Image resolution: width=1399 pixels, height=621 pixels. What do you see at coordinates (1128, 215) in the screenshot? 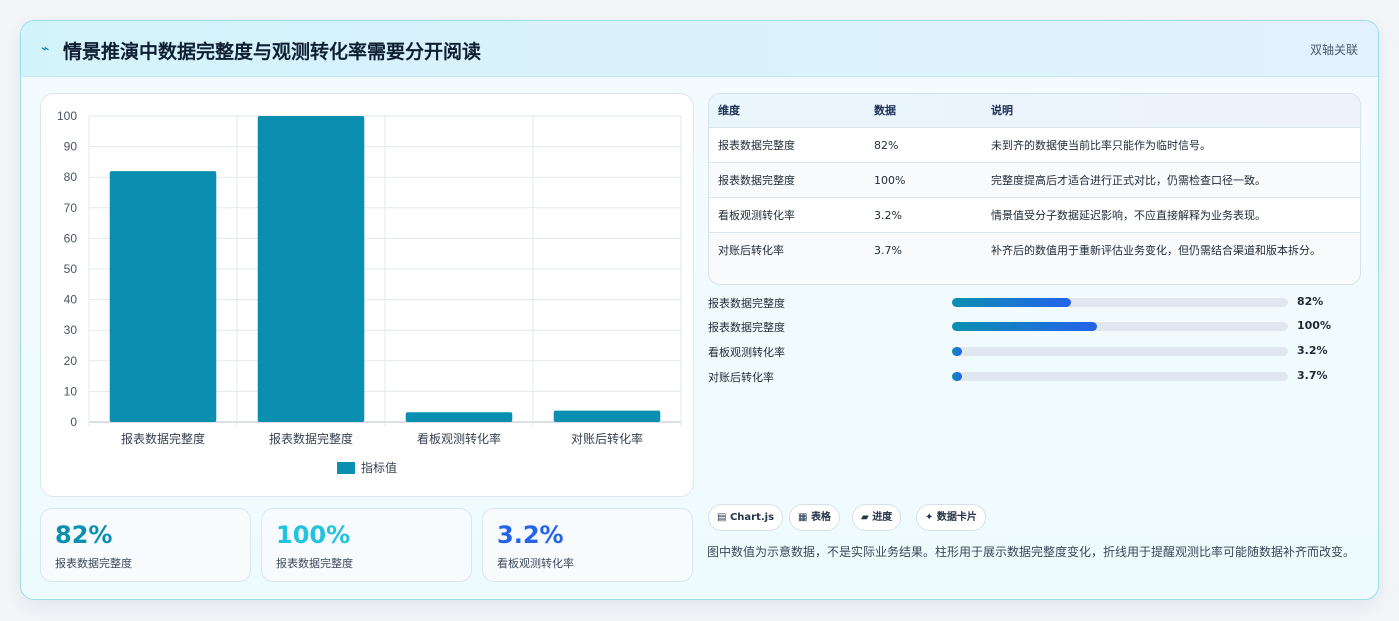
I see `table-cell: 情景值受分子数据延迟影响，不应直接解释为业务表现。` at bounding box center [1128, 215].